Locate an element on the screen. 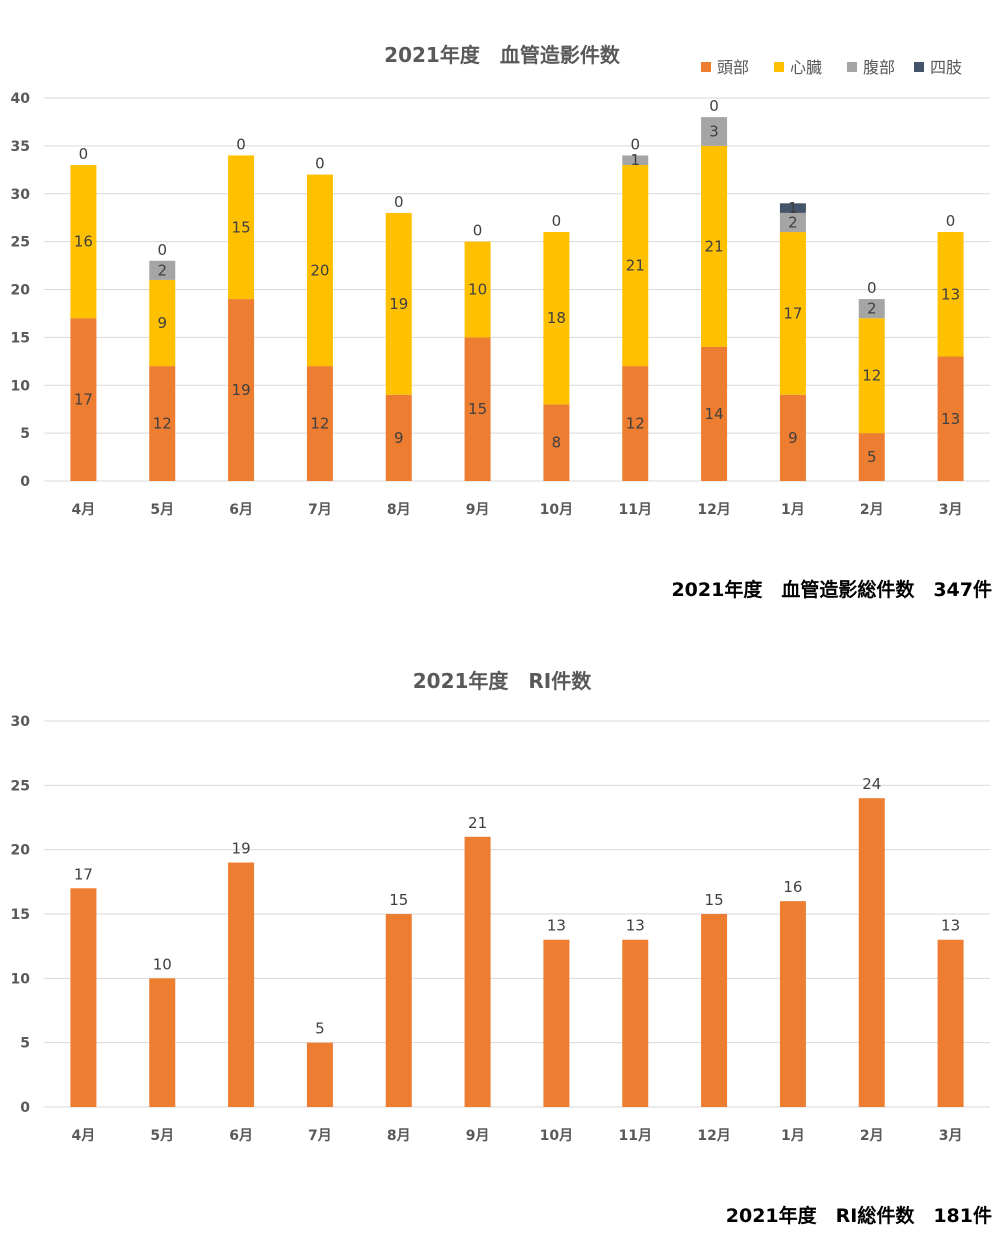 The width and height of the screenshot is (1008, 1253). y-tick-label: 30 is located at coordinates (21, 195).